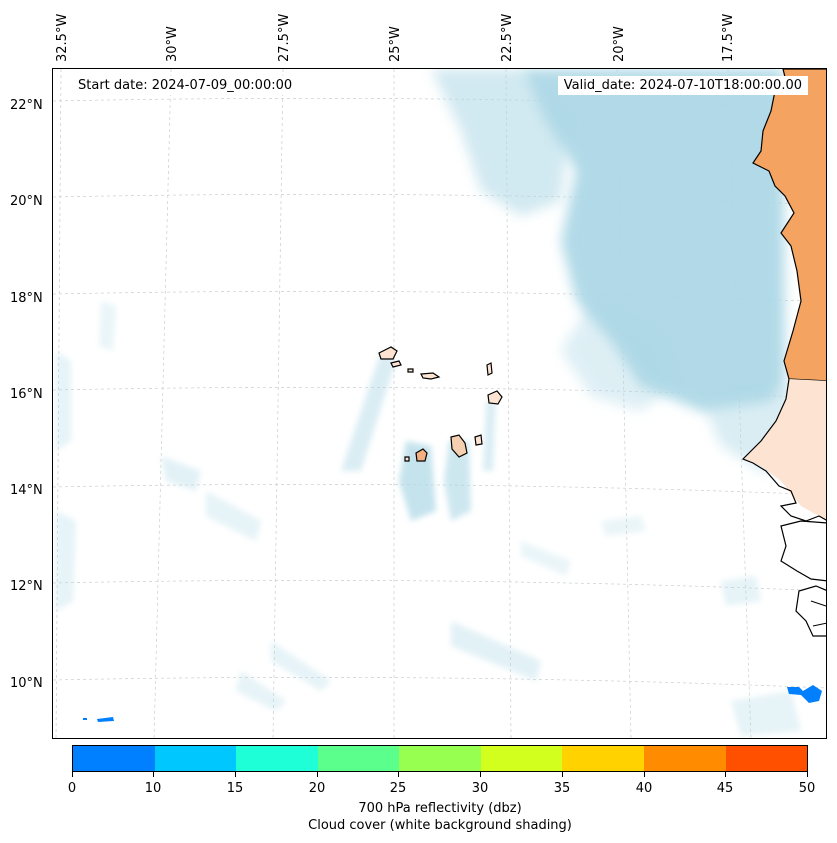 This screenshot has height=843, width=837. What do you see at coordinates (452, 703) in the screenshot?
I see `reflectivity-cells` at bounding box center [452, 703].